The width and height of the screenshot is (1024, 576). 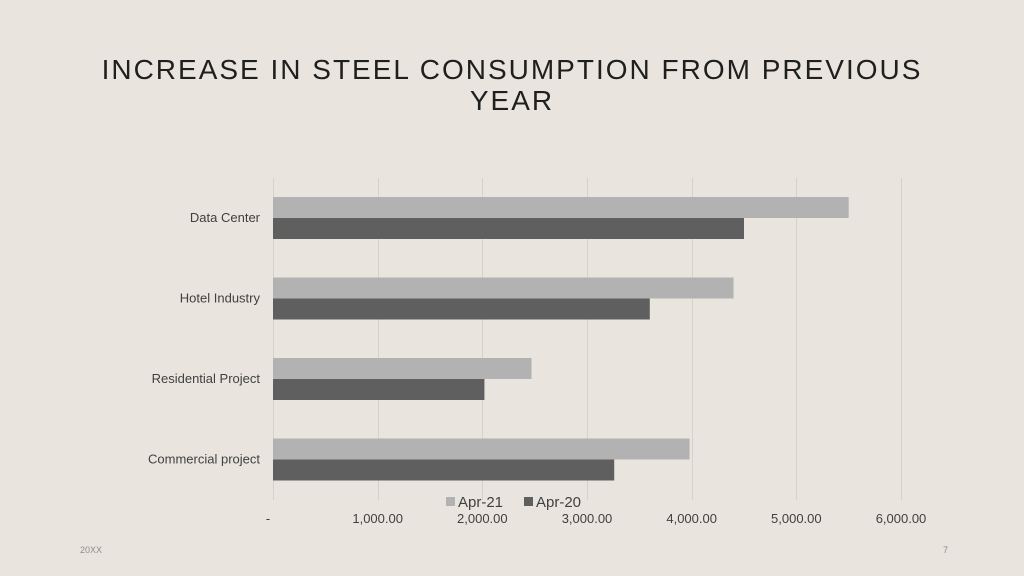 I want to click on x-tick-label: 6,000.00, so click(x=901, y=518).